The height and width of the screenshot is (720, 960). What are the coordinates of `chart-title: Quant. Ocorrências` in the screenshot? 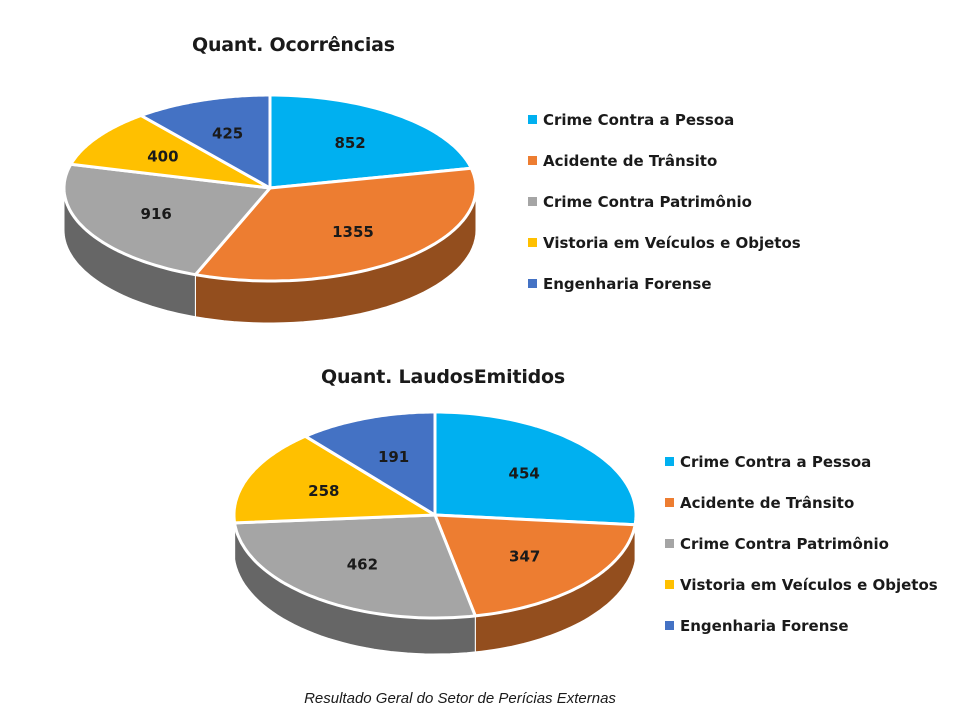 It's located at (293, 45).